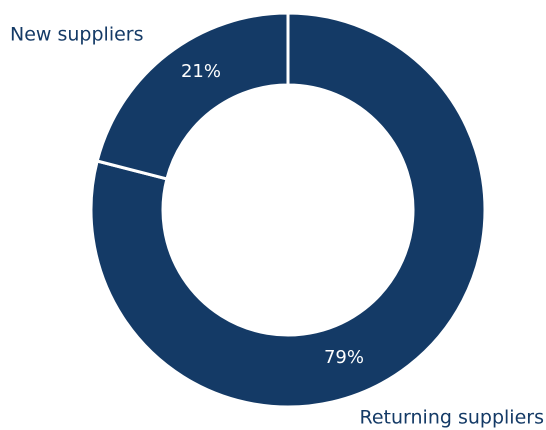 This screenshot has width=546, height=430. Describe the element at coordinates (77, 35) in the screenshot. I see `category-label: New suppliers` at that location.